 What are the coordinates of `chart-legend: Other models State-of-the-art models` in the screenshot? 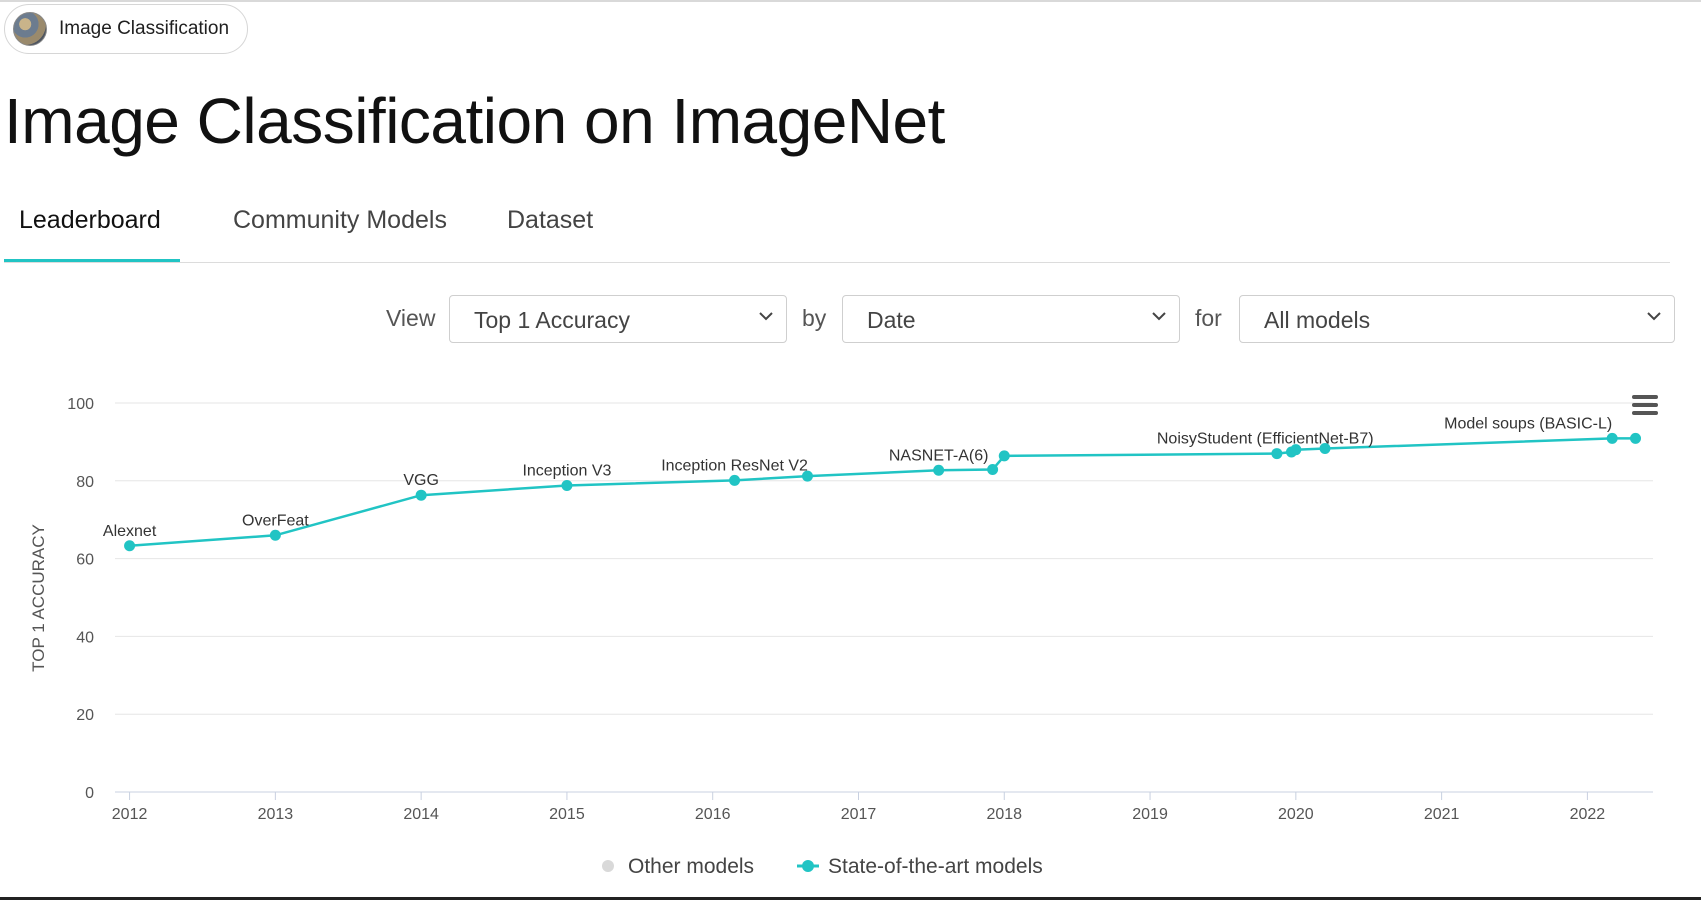 It's located at (822, 866).